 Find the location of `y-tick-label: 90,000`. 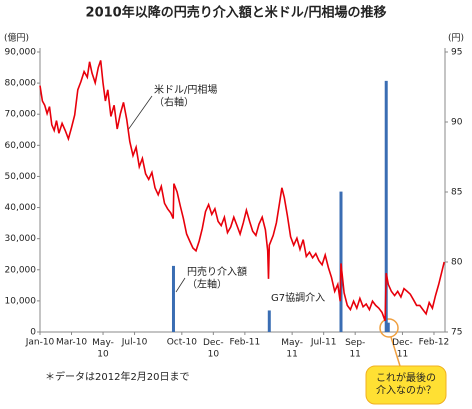

y-tick-label: 90,000 is located at coordinates (21, 53).